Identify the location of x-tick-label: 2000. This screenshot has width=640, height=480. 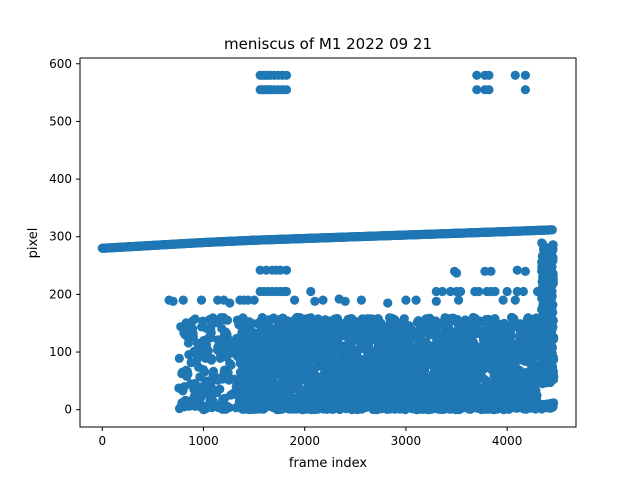
(304, 441).